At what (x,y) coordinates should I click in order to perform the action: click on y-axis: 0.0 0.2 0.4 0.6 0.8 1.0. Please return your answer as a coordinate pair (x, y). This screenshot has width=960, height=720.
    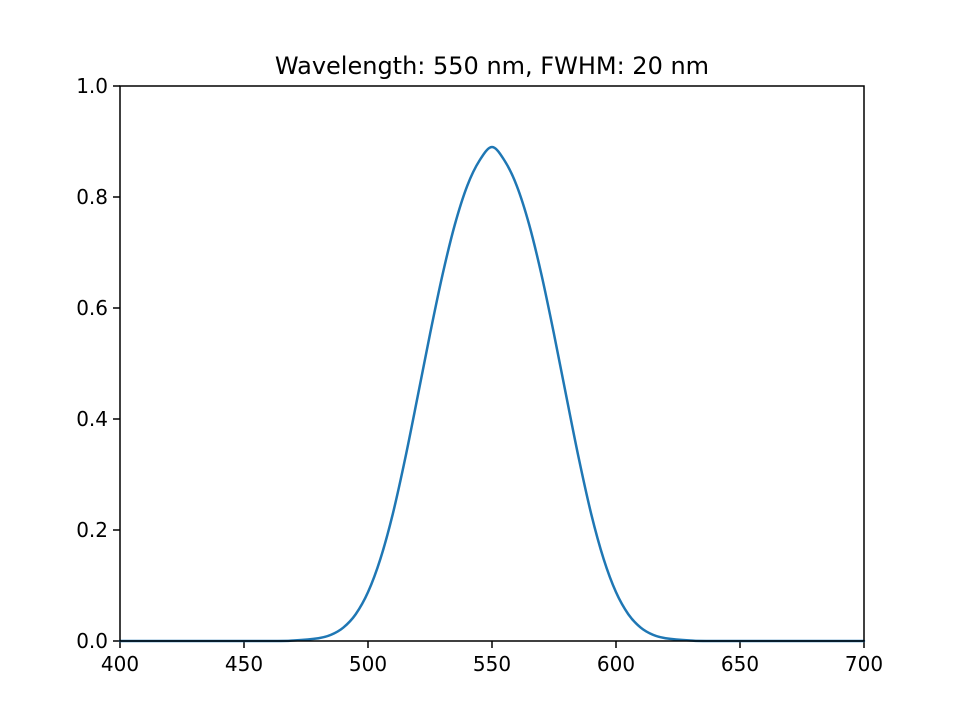
    Looking at the image, I should click on (98, 363).